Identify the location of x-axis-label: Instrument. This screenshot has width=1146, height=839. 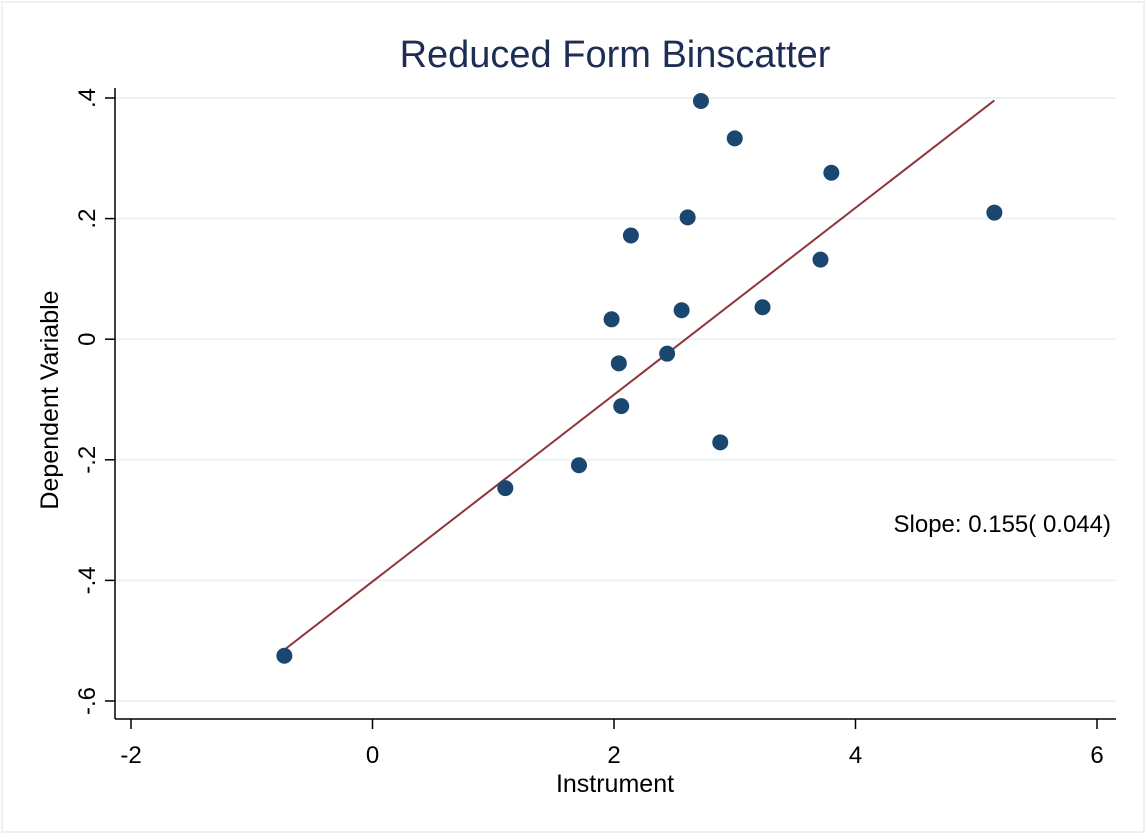
(615, 784).